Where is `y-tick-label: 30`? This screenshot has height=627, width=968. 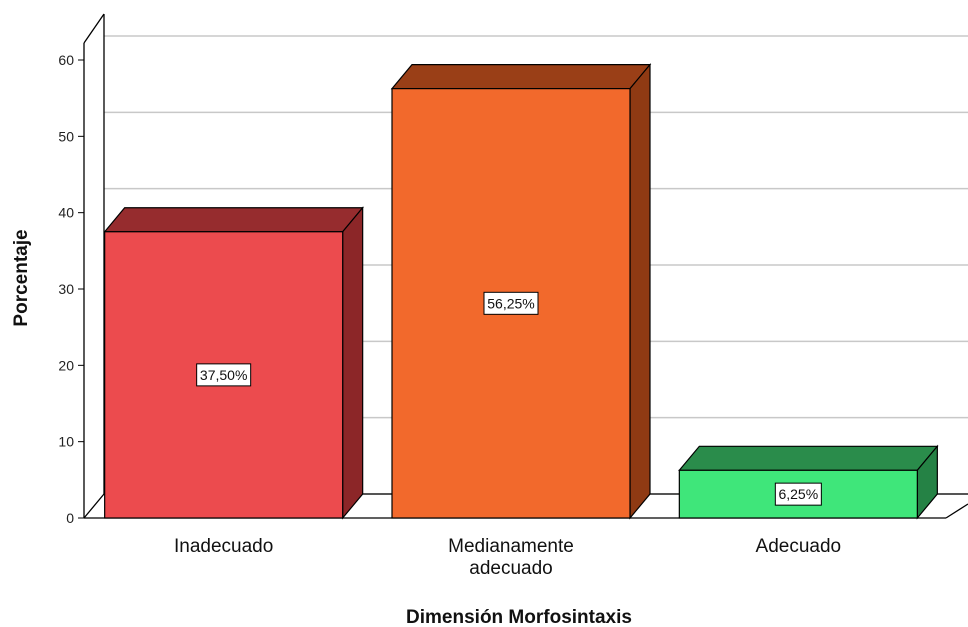 y-tick-label: 30 is located at coordinates (66, 289).